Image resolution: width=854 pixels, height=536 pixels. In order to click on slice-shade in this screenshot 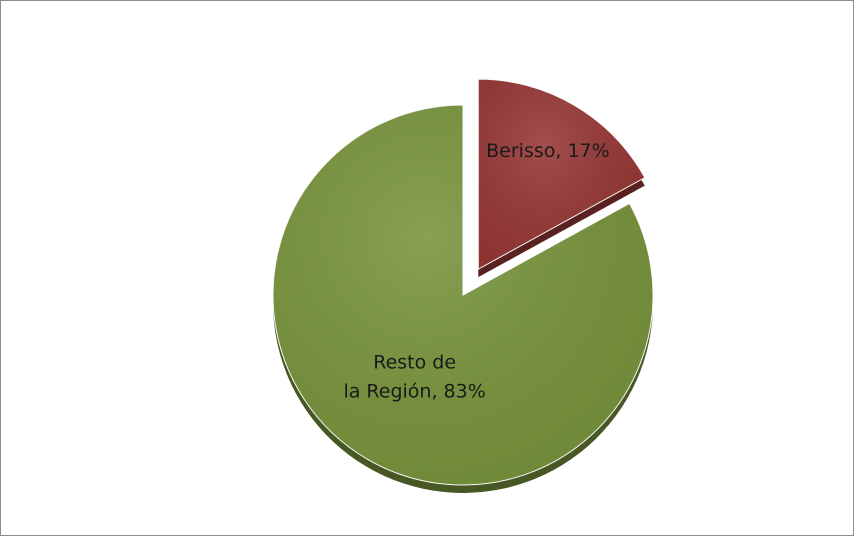, I will do `click(561, 174)`.